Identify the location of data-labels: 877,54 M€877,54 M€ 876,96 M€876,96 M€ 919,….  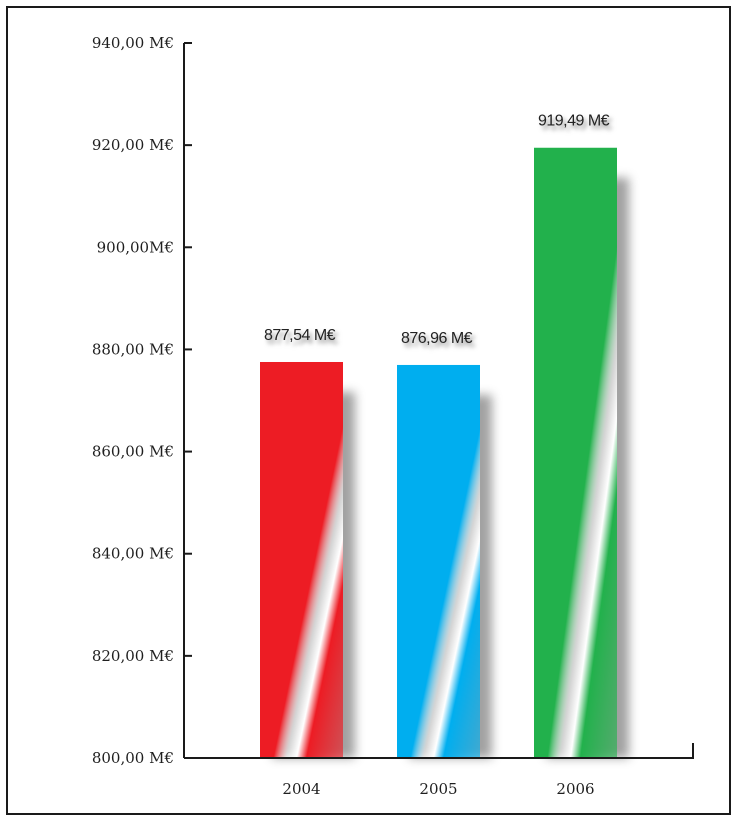
(438, 232).